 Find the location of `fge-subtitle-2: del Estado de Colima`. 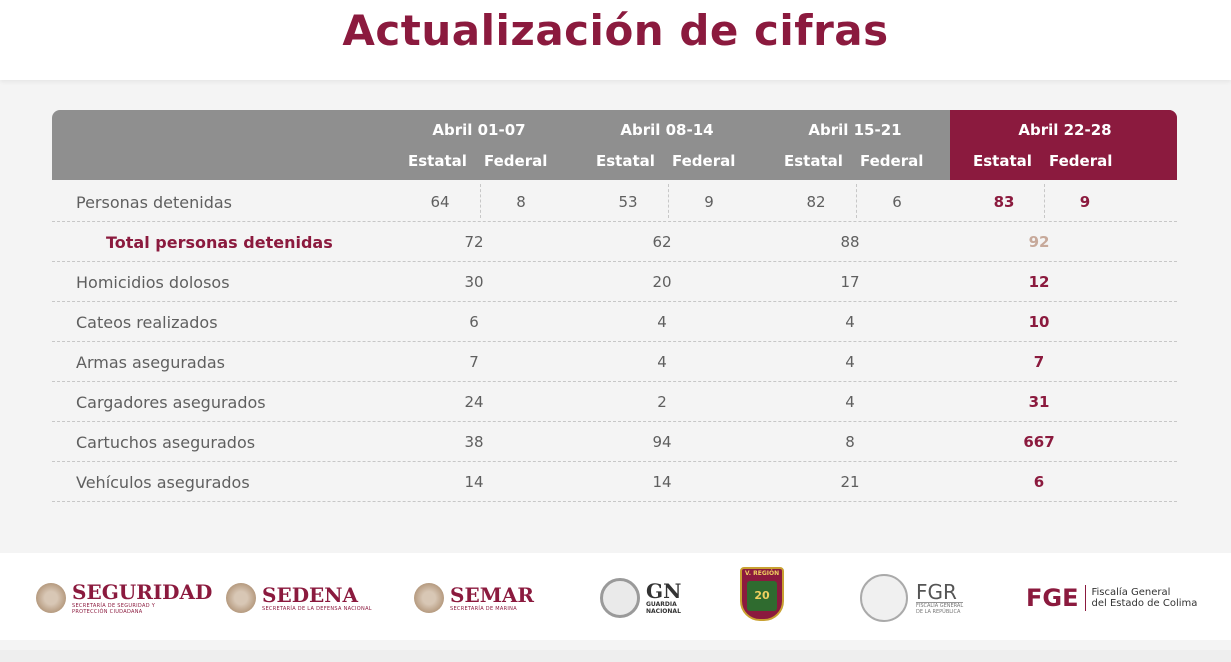

fge-subtitle-2: del Estado de Colima is located at coordinates (1144, 603).